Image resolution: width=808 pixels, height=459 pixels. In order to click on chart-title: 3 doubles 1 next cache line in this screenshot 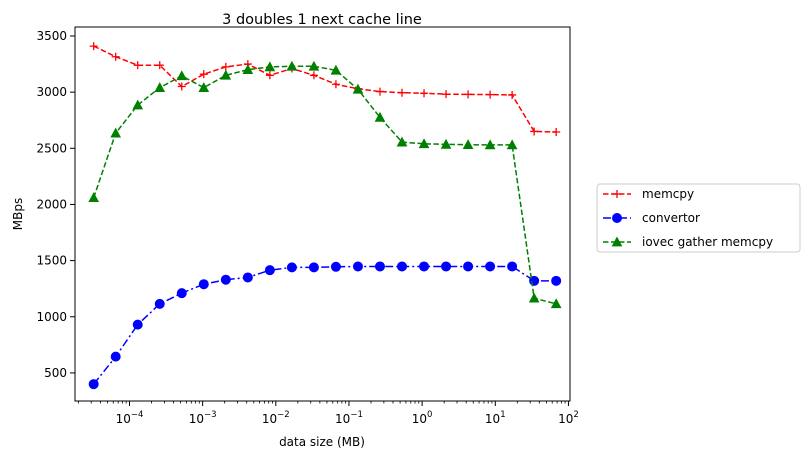, I will do `click(322, 20)`.